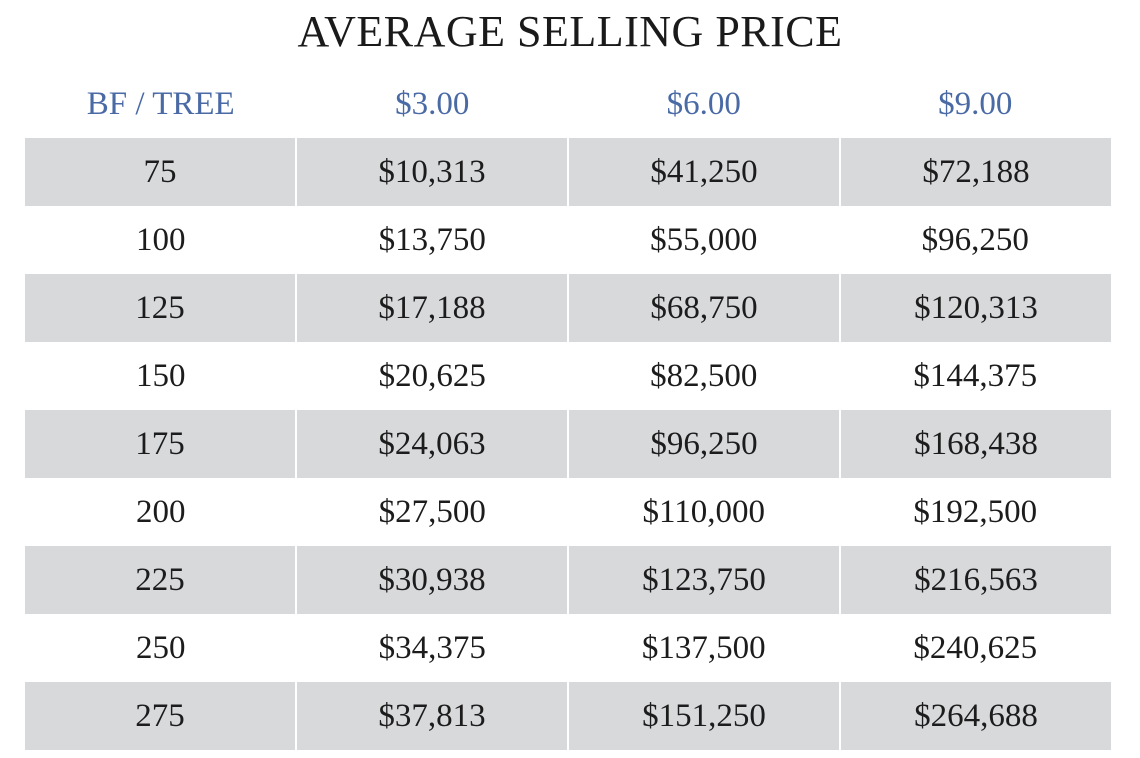 The image size is (1140, 758). I want to click on table-row: 175 $24,063 $96,250 $168,438, so click(568, 444).